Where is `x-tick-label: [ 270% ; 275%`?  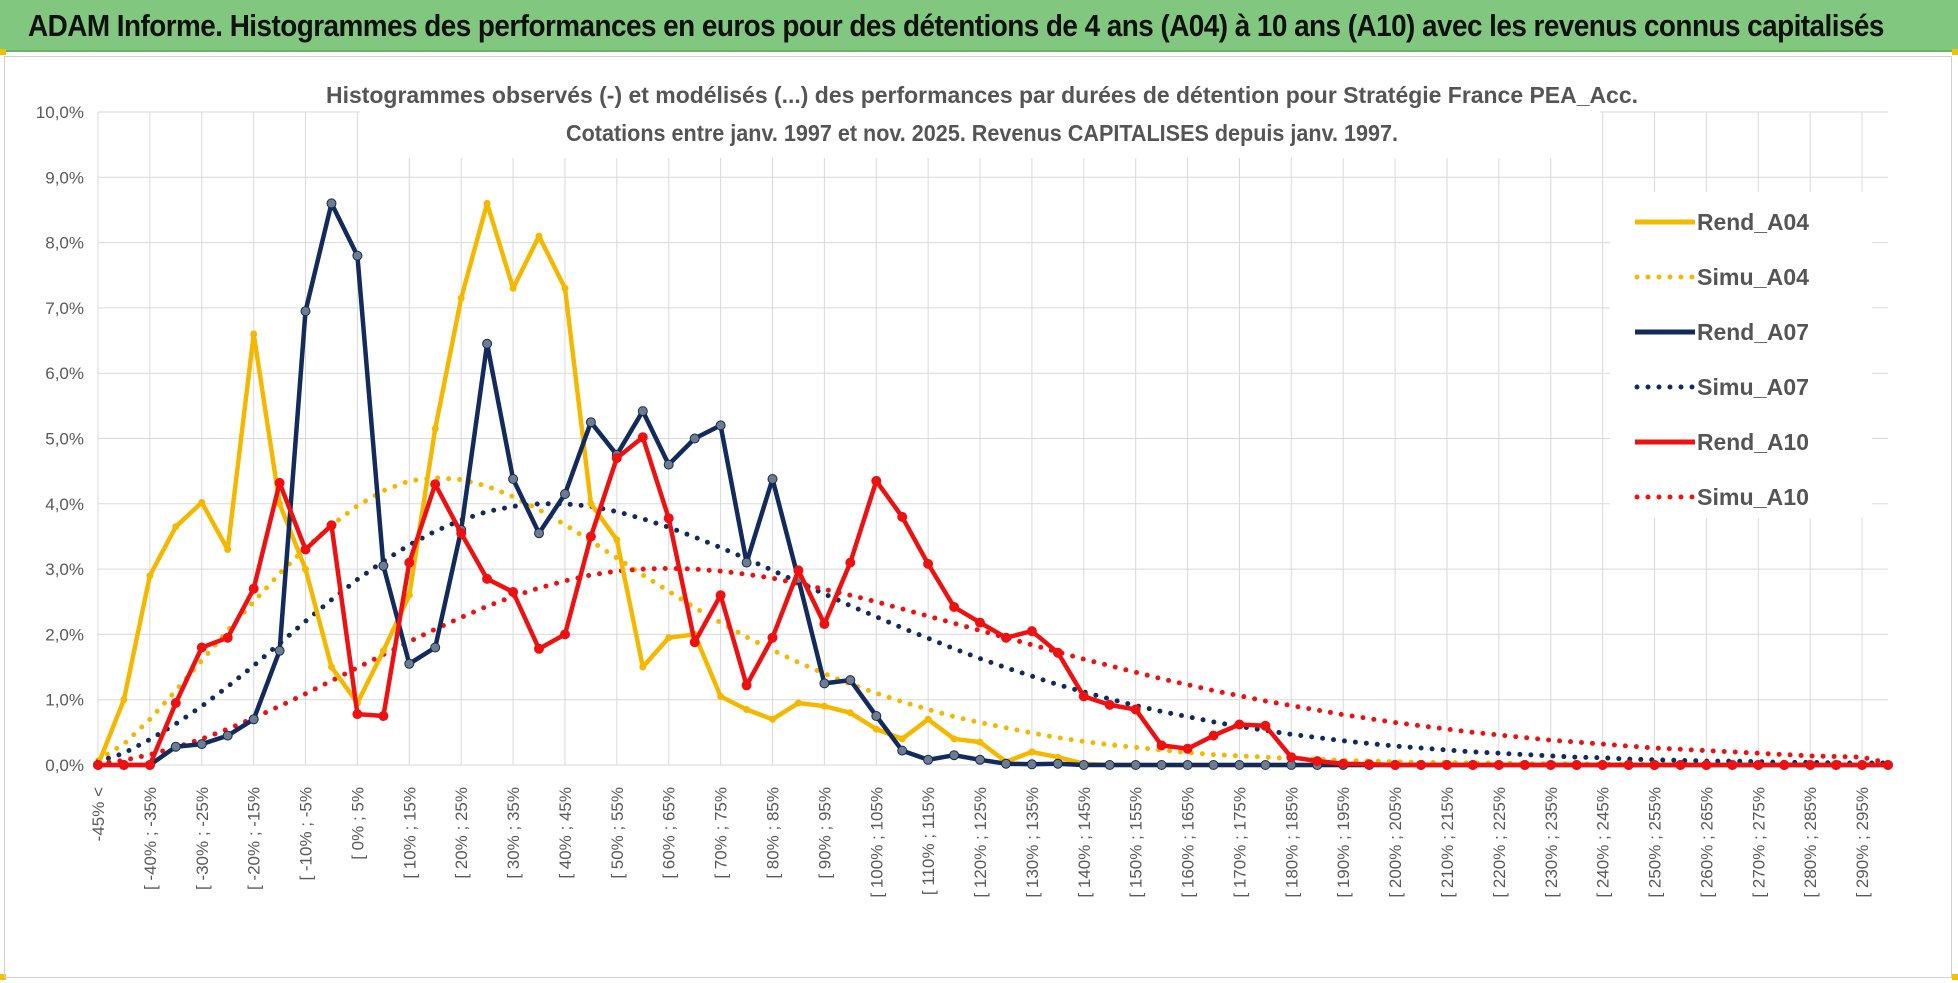
x-tick-label: [ 270% ; 275% is located at coordinates (1758, 842).